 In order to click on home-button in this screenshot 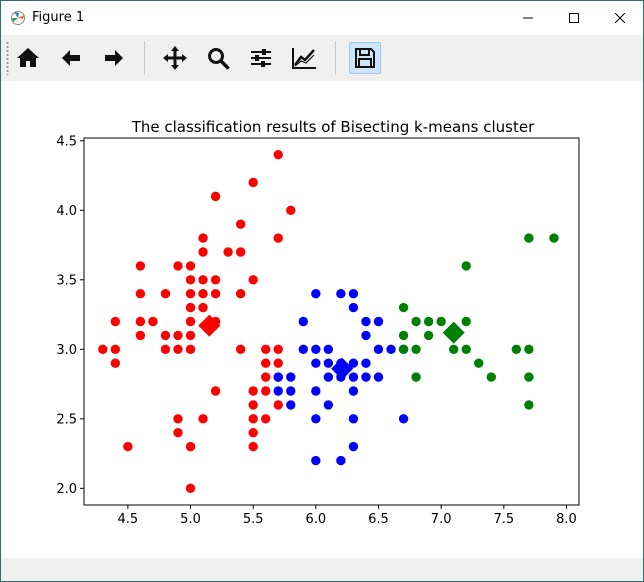, I will do `click(28, 58)`.